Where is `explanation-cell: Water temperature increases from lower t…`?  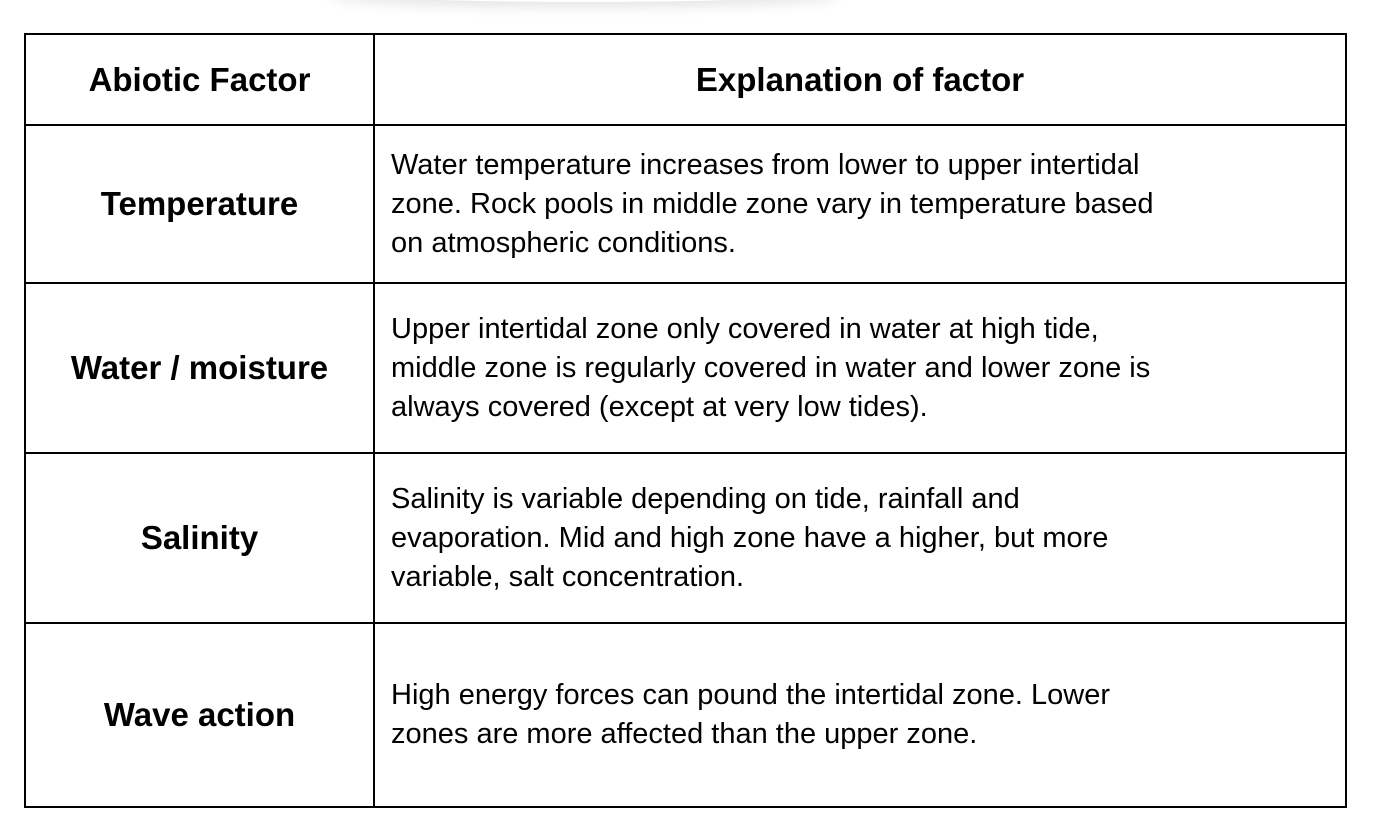 explanation-cell: Water temperature increases from lower t… is located at coordinates (860, 204).